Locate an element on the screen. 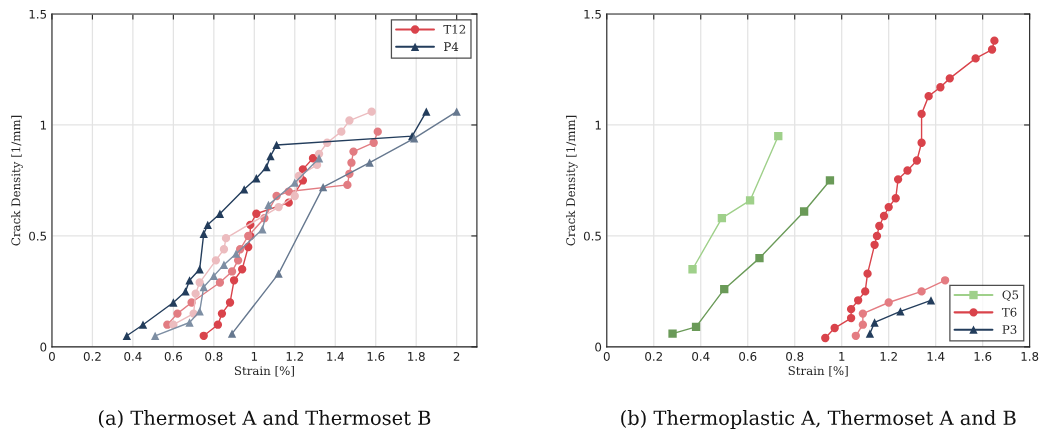 Image resolution: width=1039 pixels, height=438 pixels. legend-label: T6 is located at coordinates (1009, 312).